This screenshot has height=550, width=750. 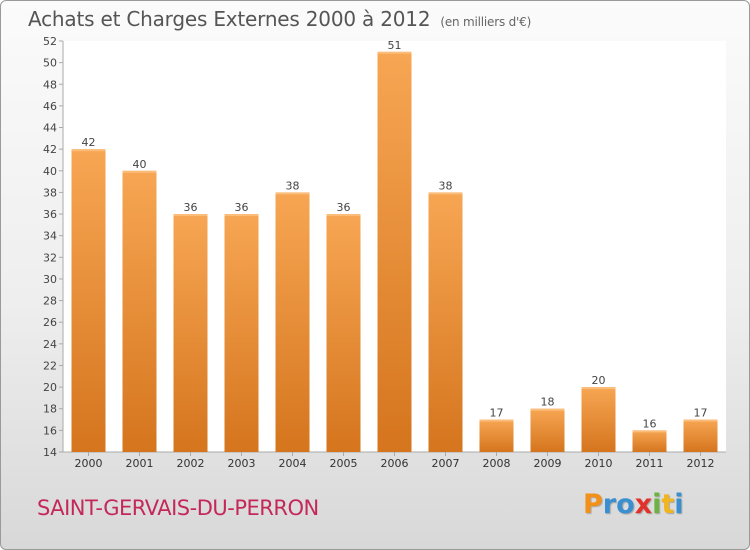 I want to click on y-tick-label: 48, so click(x=50, y=84).